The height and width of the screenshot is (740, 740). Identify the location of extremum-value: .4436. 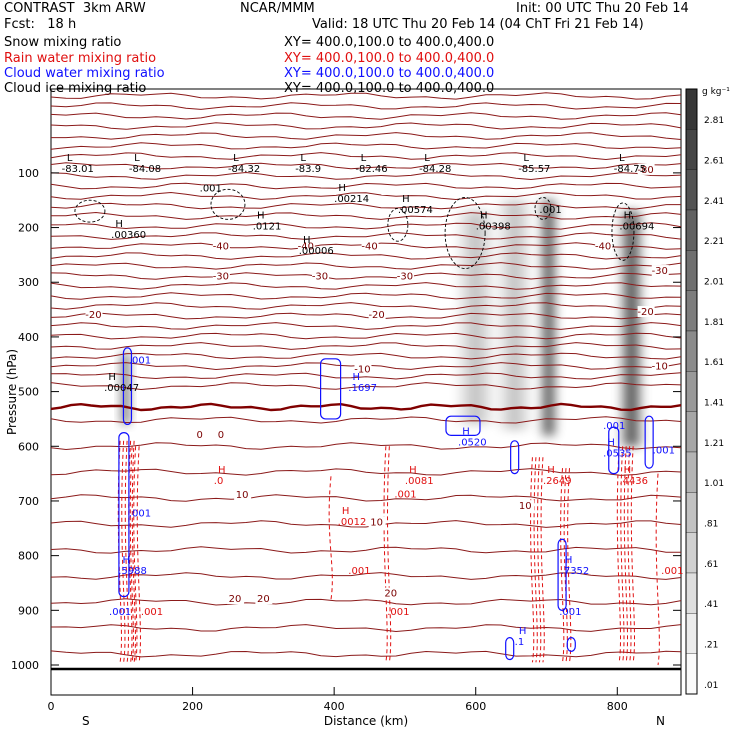
(633, 481).